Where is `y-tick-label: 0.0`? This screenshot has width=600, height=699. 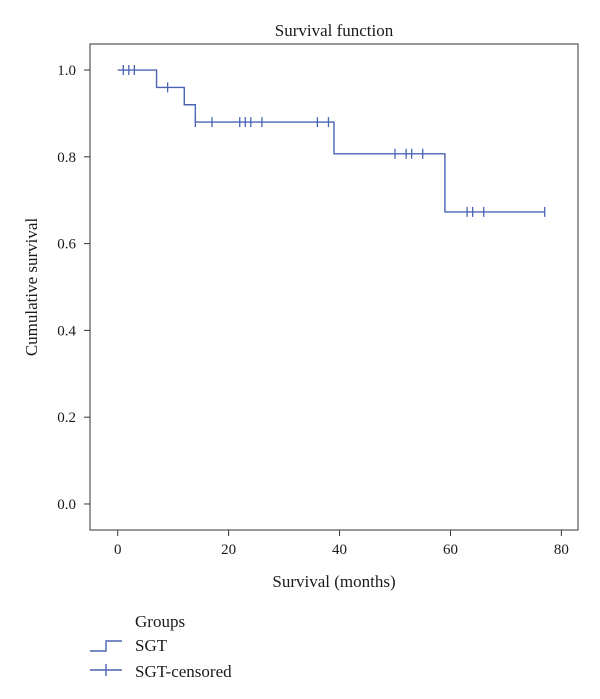
y-tick-label: 0.0 is located at coordinates (66, 505).